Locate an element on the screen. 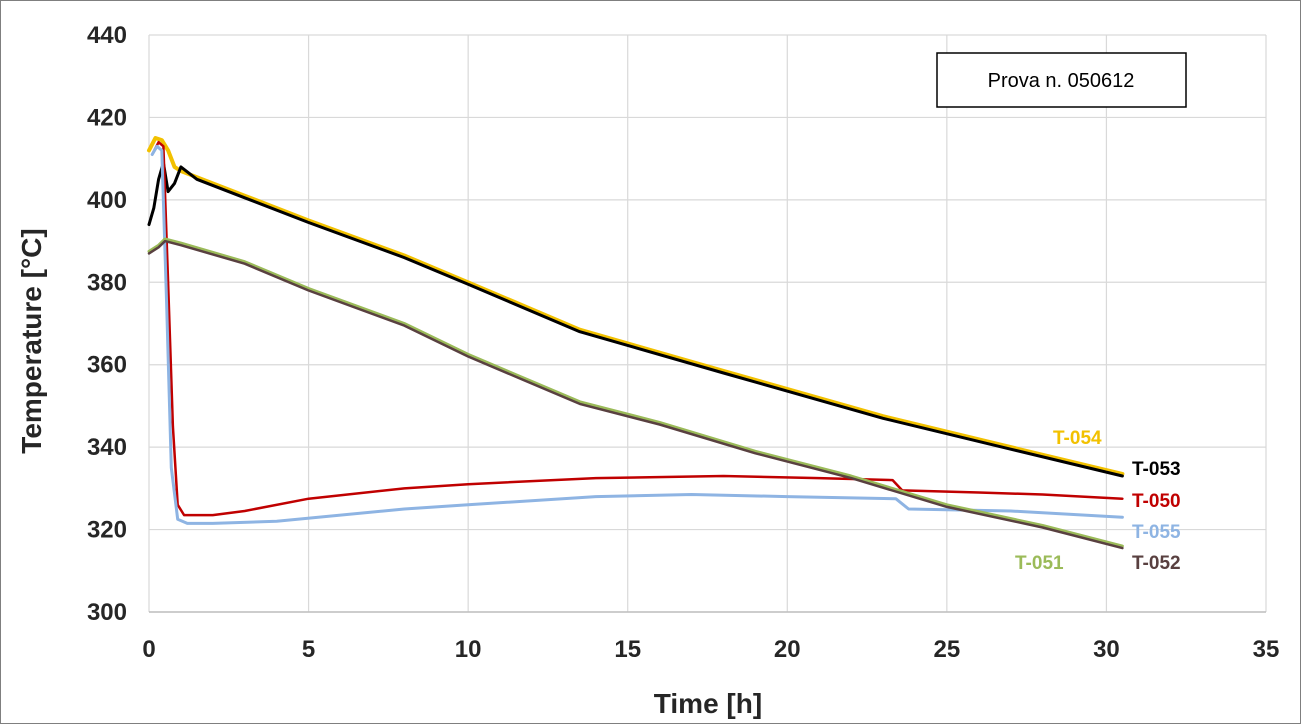 The width and height of the screenshot is (1301, 725). series-label-t-053: T-053 is located at coordinates (1156, 469).